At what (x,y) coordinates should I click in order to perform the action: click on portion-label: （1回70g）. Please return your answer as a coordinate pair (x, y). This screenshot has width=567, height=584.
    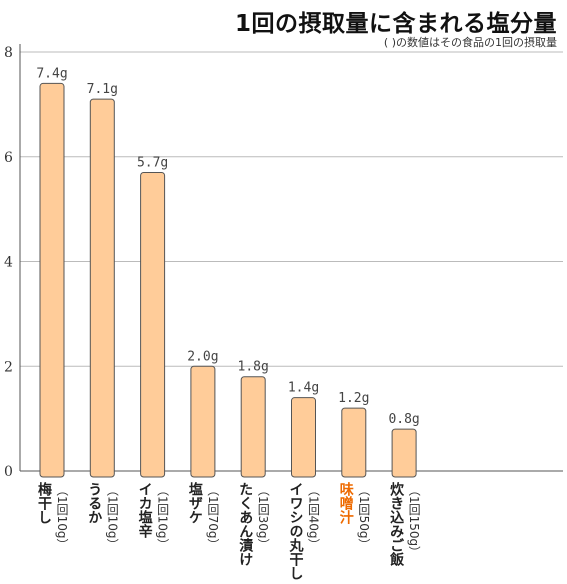
    Looking at the image, I should click on (212, 517).